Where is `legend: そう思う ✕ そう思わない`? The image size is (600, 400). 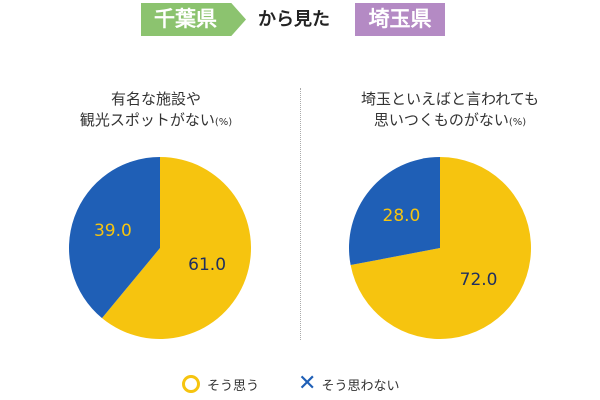
legend: そう思う ✕ そう思わない is located at coordinates (300, 384).